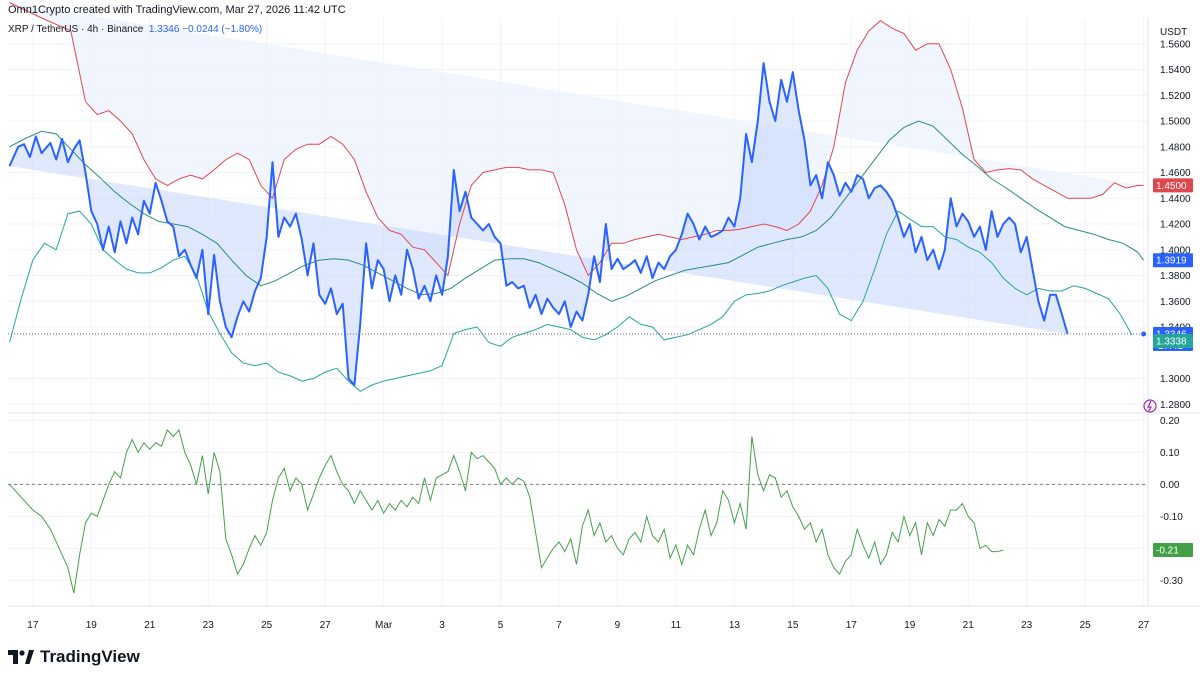 The image size is (1200, 684). Describe the element at coordinates (1175, 96) in the screenshot. I see `price-tick-label: 1.5200` at that location.